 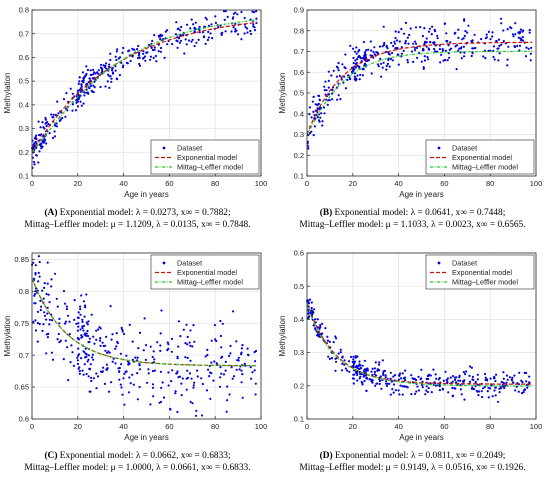 I want to click on legend-label: Mittag–Leffler model, so click(x=485, y=167).